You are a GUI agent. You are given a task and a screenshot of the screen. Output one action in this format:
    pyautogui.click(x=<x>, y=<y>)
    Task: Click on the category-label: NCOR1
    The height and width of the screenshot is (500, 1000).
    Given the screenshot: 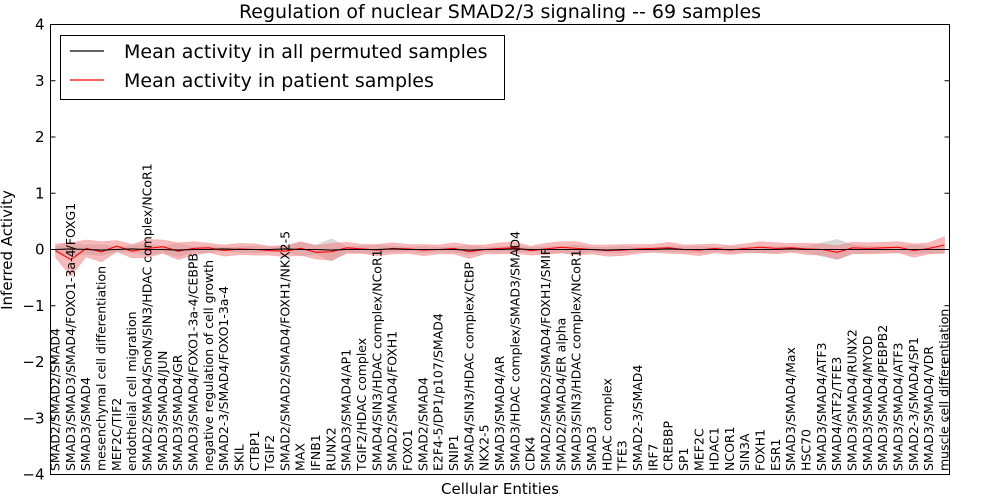 What is the action you would take?
    pyautogui.click(x=729, y=448)
    